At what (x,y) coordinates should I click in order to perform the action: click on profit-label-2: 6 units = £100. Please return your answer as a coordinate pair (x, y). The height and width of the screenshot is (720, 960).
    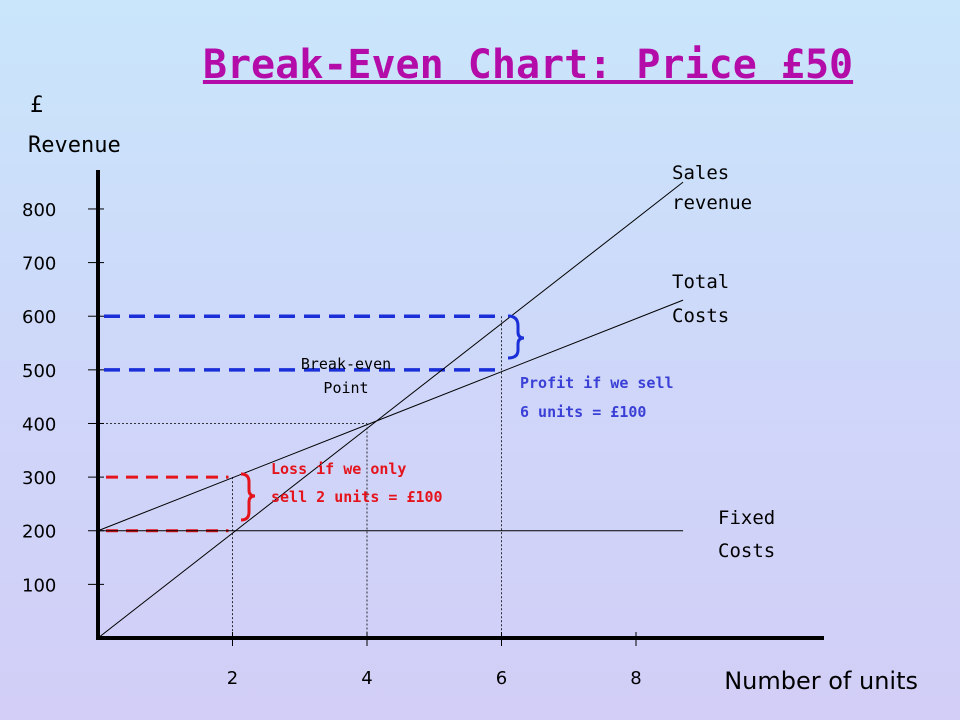
    Looking at the image, I should click on (583, 412).